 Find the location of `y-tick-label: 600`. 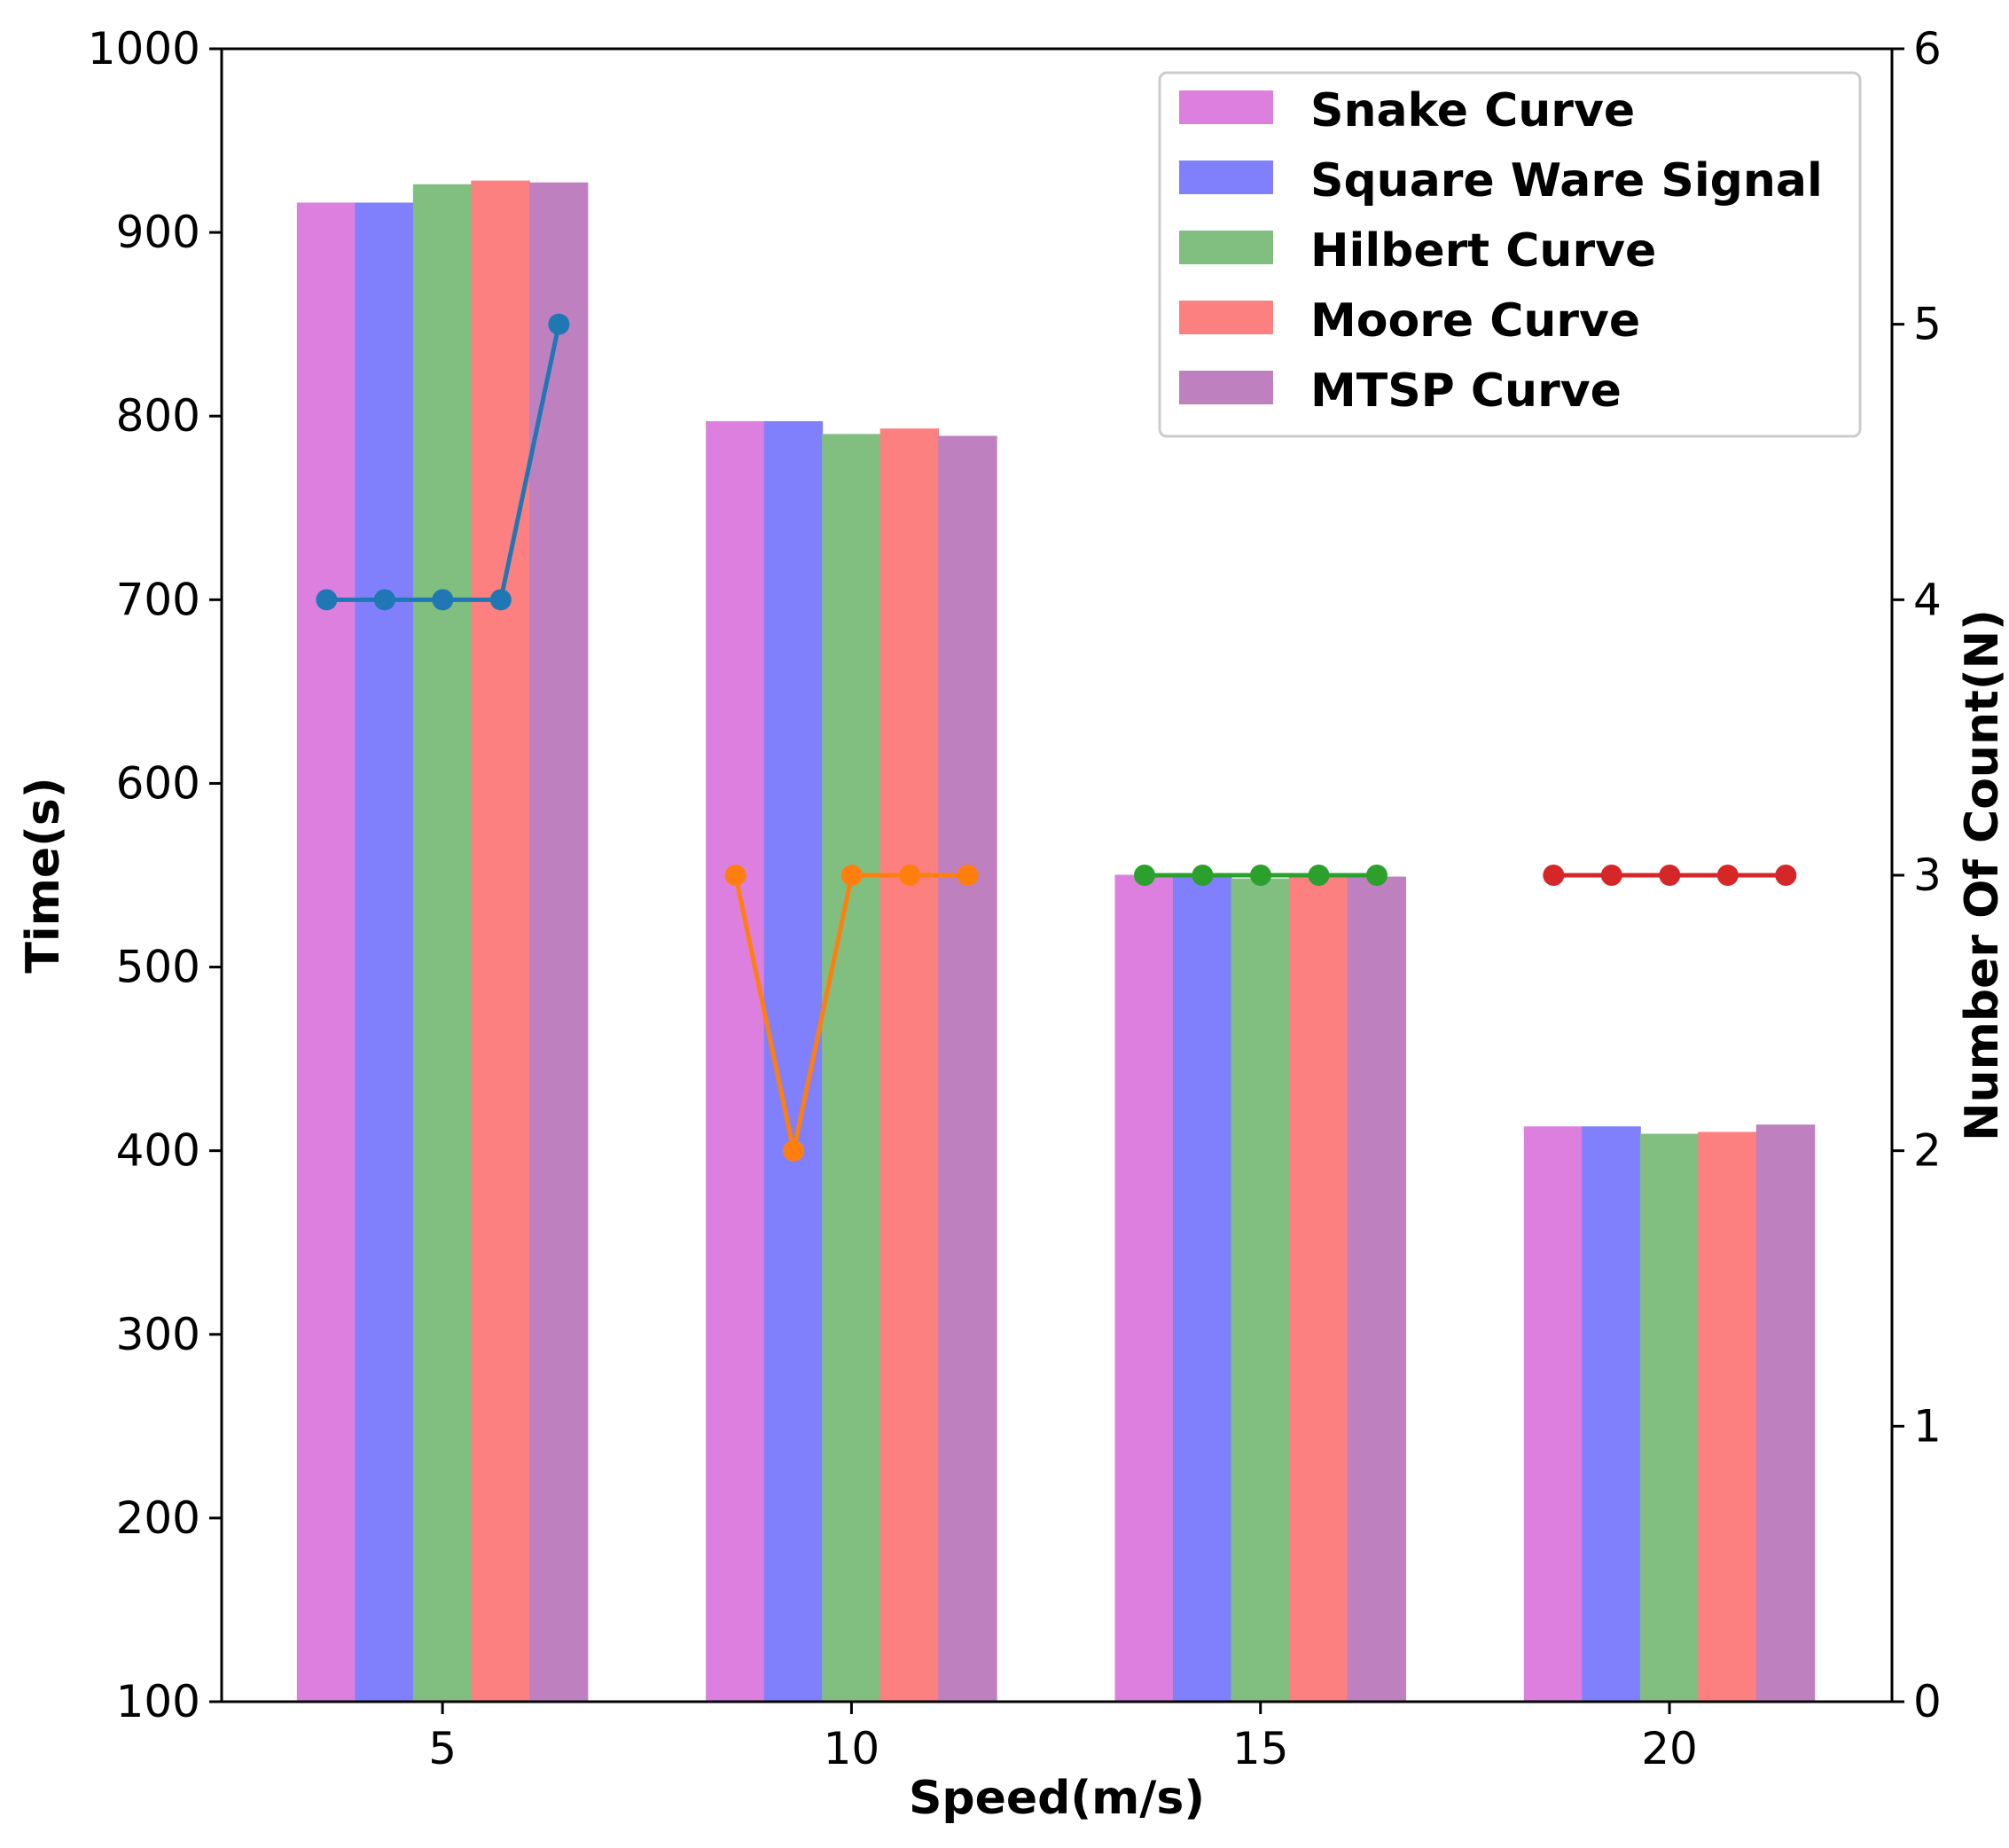

y-tick-label: 600 is located at coordinates (158, 783).